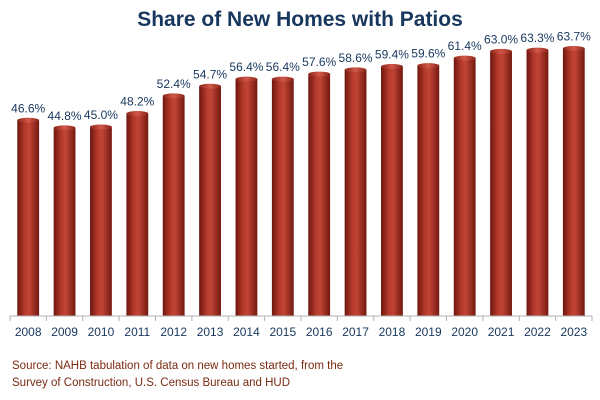  I want to click on data-label: 61.4%, so click(465, 46).